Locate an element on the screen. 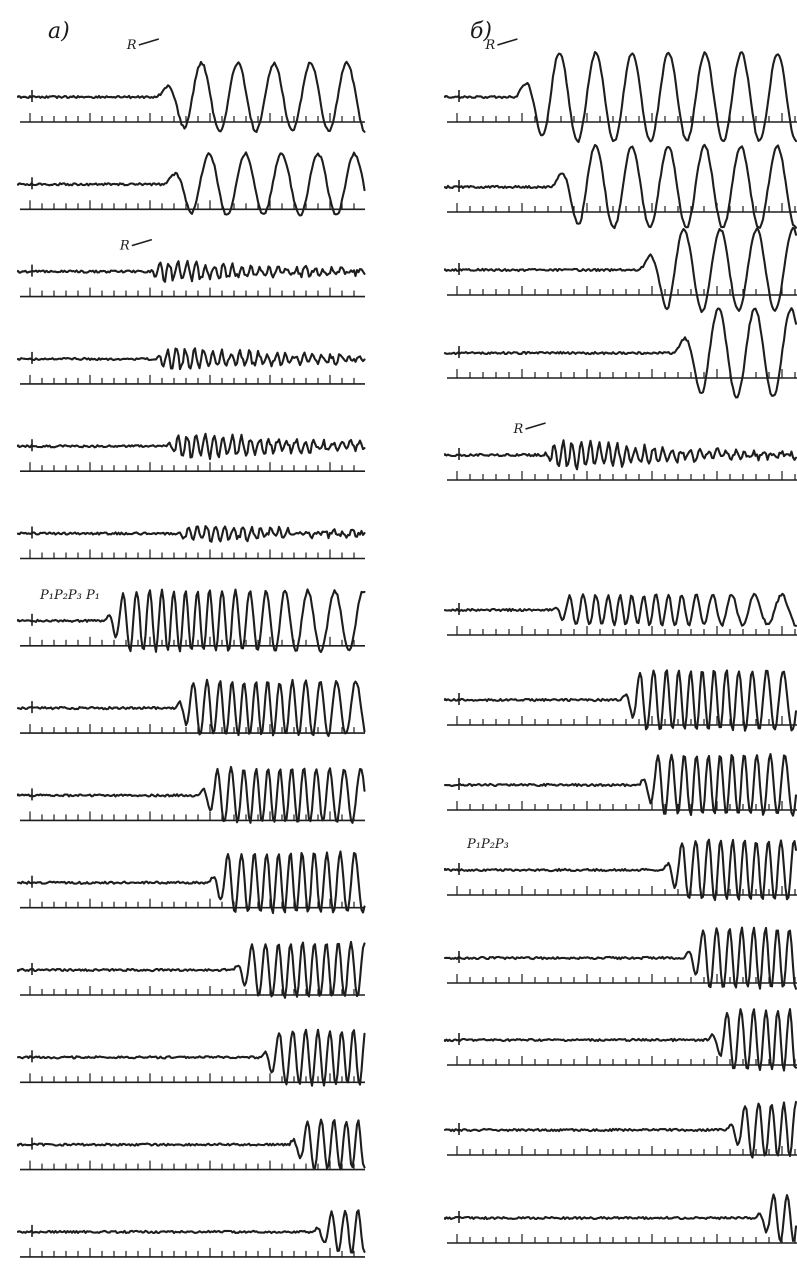 This screenshot has height=1274, width=797. trace-a-3: R is located at coordinates (191, 268).